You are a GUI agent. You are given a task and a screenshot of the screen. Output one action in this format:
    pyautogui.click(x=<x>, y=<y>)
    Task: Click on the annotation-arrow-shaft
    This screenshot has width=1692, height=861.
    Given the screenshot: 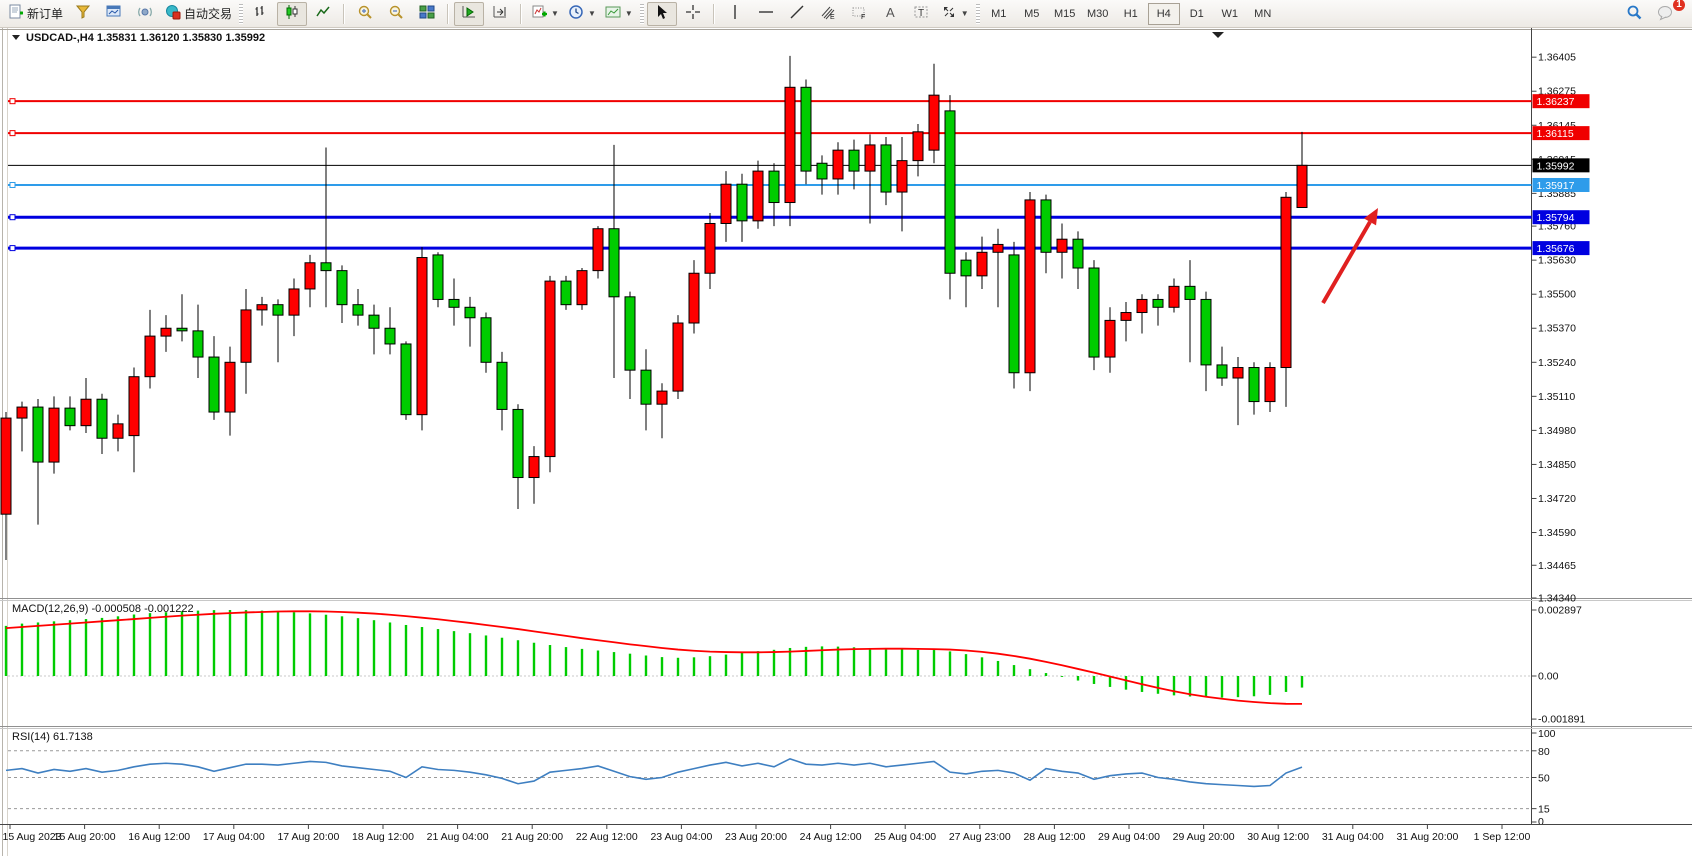 What is the action you would take?
    pyautogui.click(x=1346, y=262)
    